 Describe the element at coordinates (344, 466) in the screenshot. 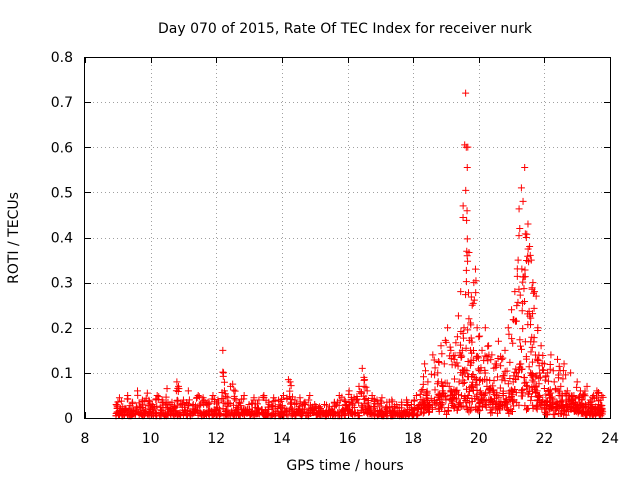

I see `x-axis-label: GPS time / hours` at that location.